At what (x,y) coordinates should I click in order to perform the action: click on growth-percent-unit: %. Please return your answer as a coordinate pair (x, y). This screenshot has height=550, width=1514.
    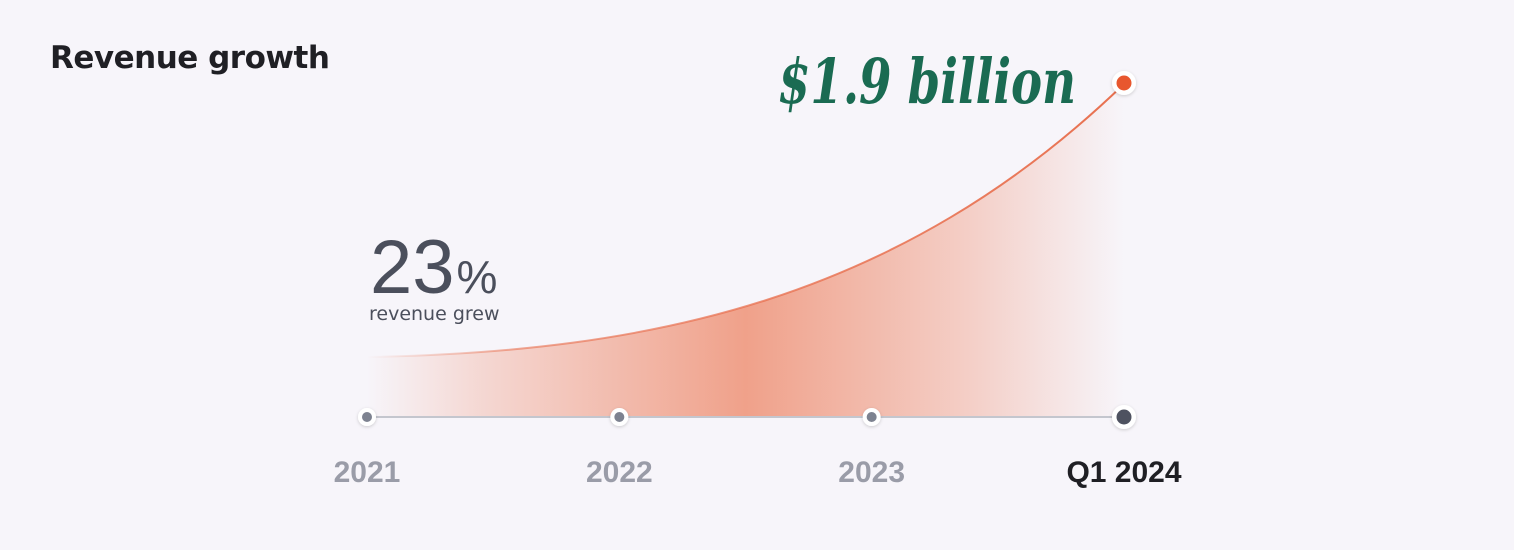
    Looking at the image, I should click on (477, 277).